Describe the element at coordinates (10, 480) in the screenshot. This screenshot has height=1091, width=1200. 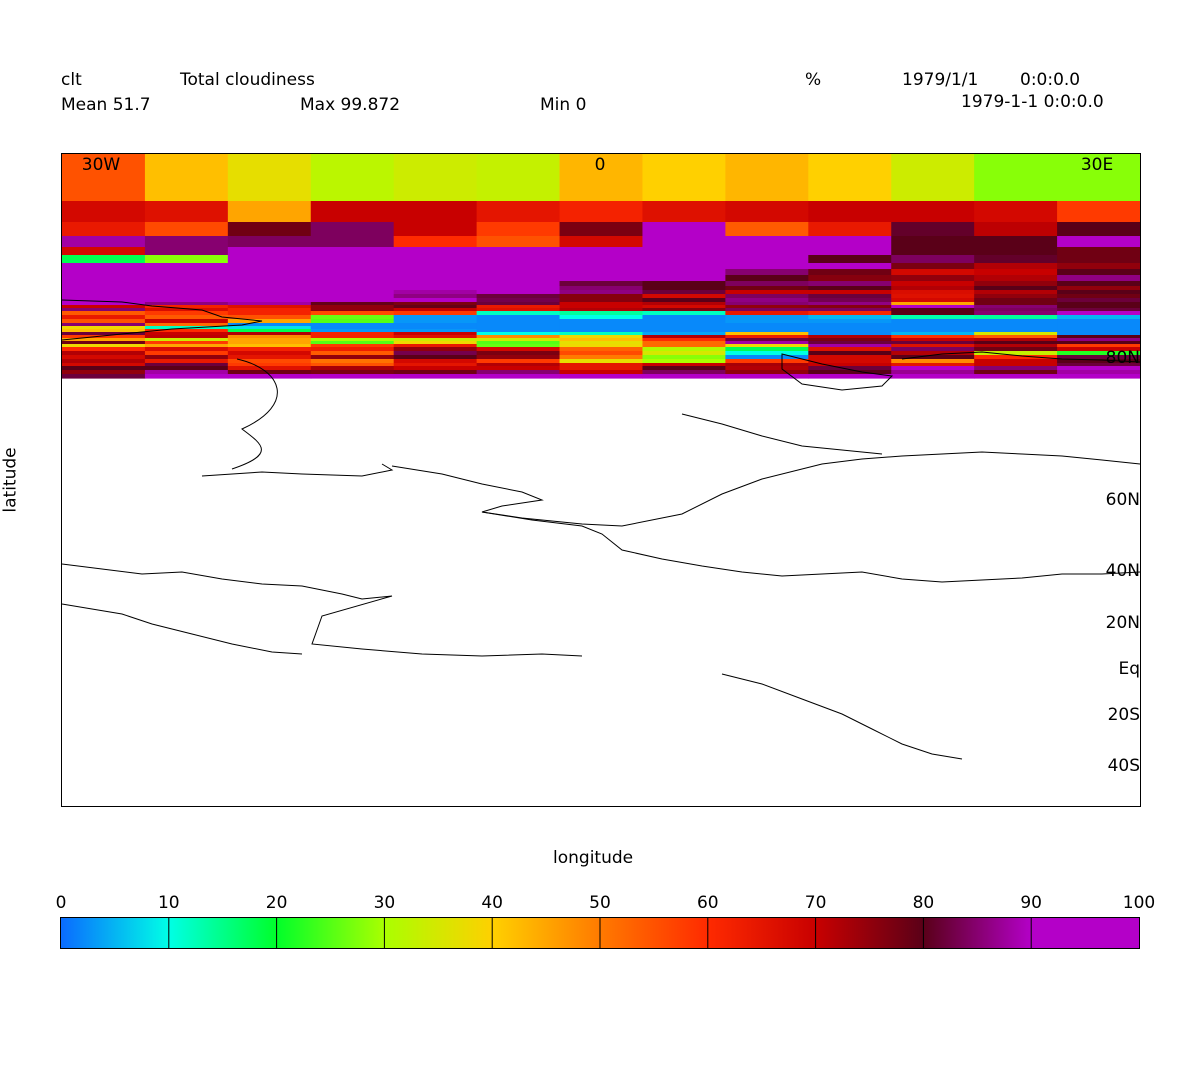
I see `y-axis-label: latitude` at that location.